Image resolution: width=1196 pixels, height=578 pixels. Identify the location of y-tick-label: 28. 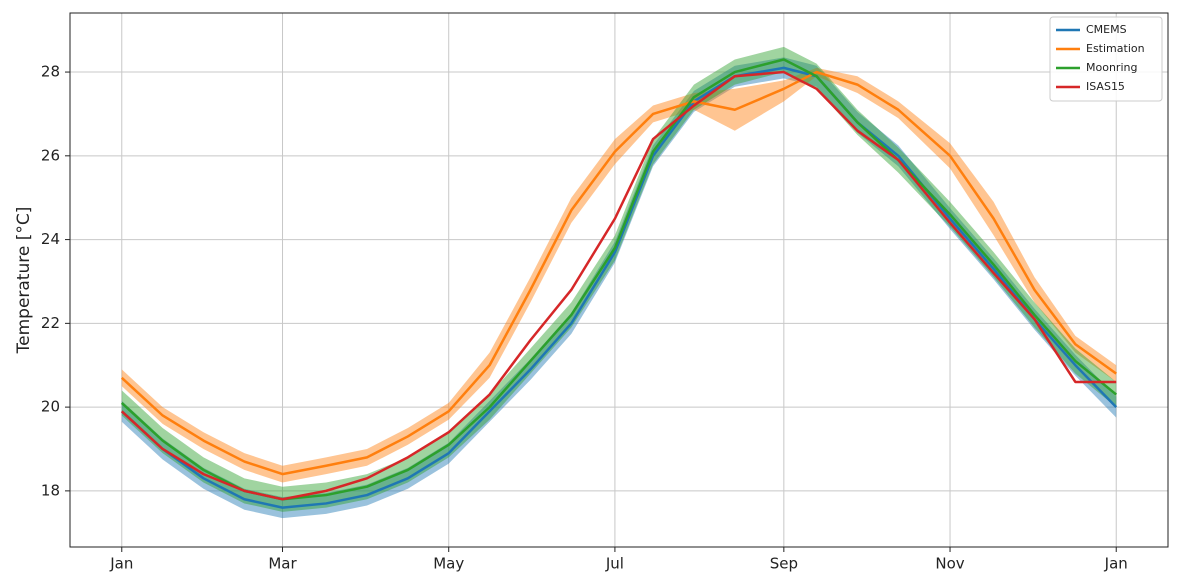
(50, 72).